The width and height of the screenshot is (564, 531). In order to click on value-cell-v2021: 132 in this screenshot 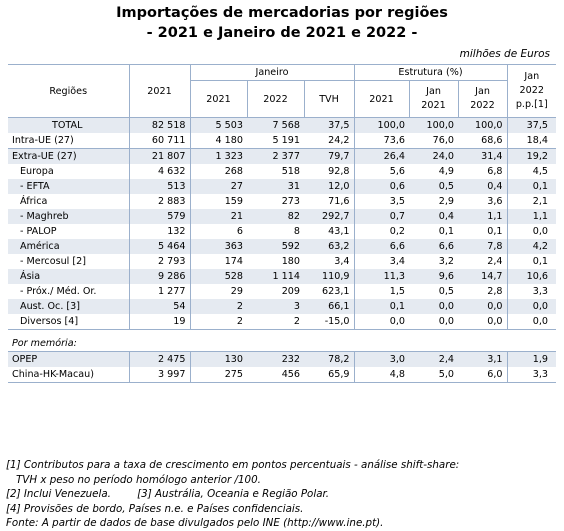, I will do `click(159, 231)`.